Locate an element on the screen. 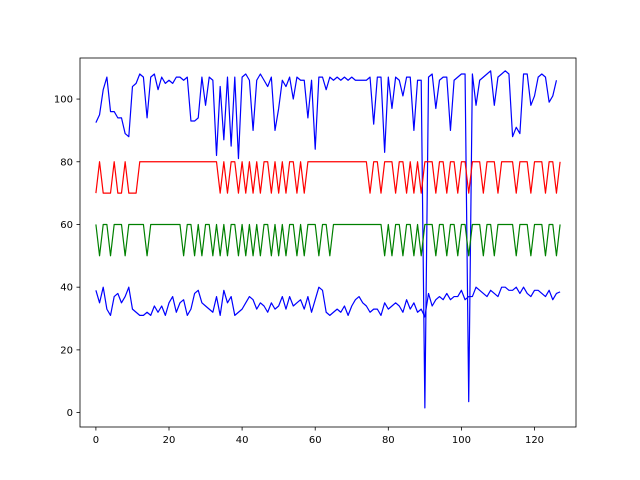 This screenshot has width=640, height=480. x-axis: 0 20 40 60 80 100 120 is located at coordinates (318, 436).